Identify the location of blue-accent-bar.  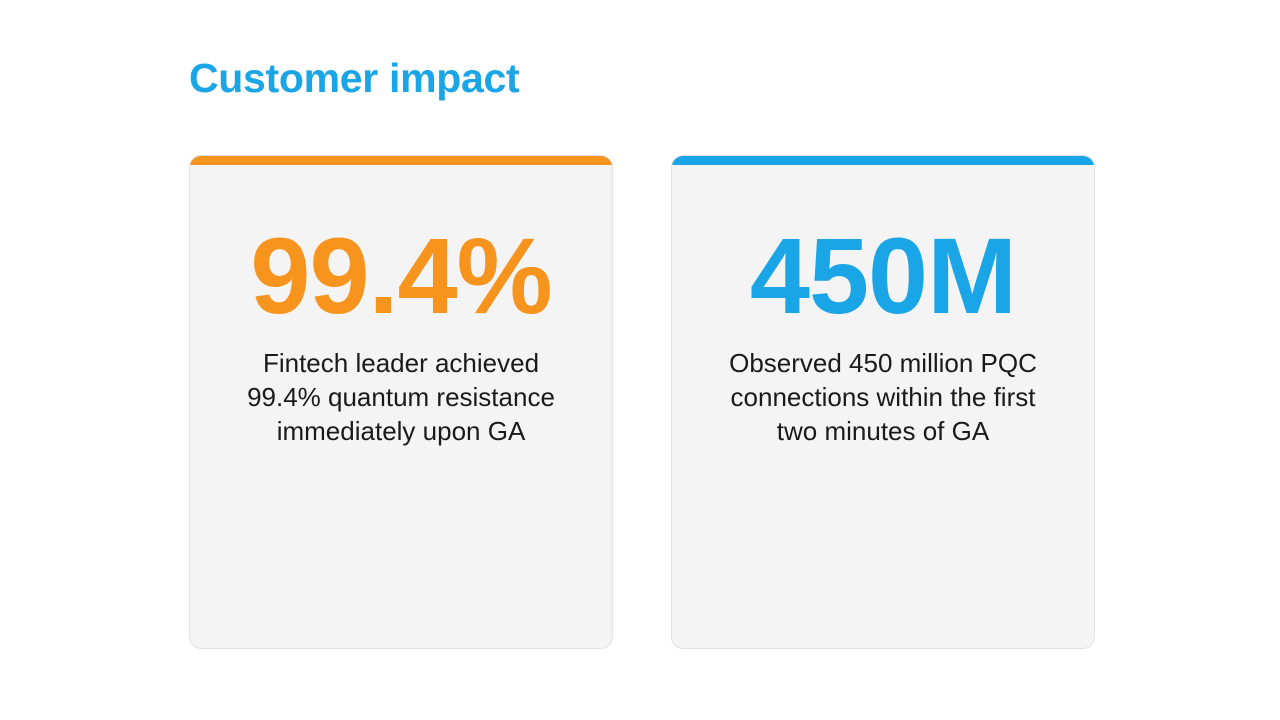
(883, 160).